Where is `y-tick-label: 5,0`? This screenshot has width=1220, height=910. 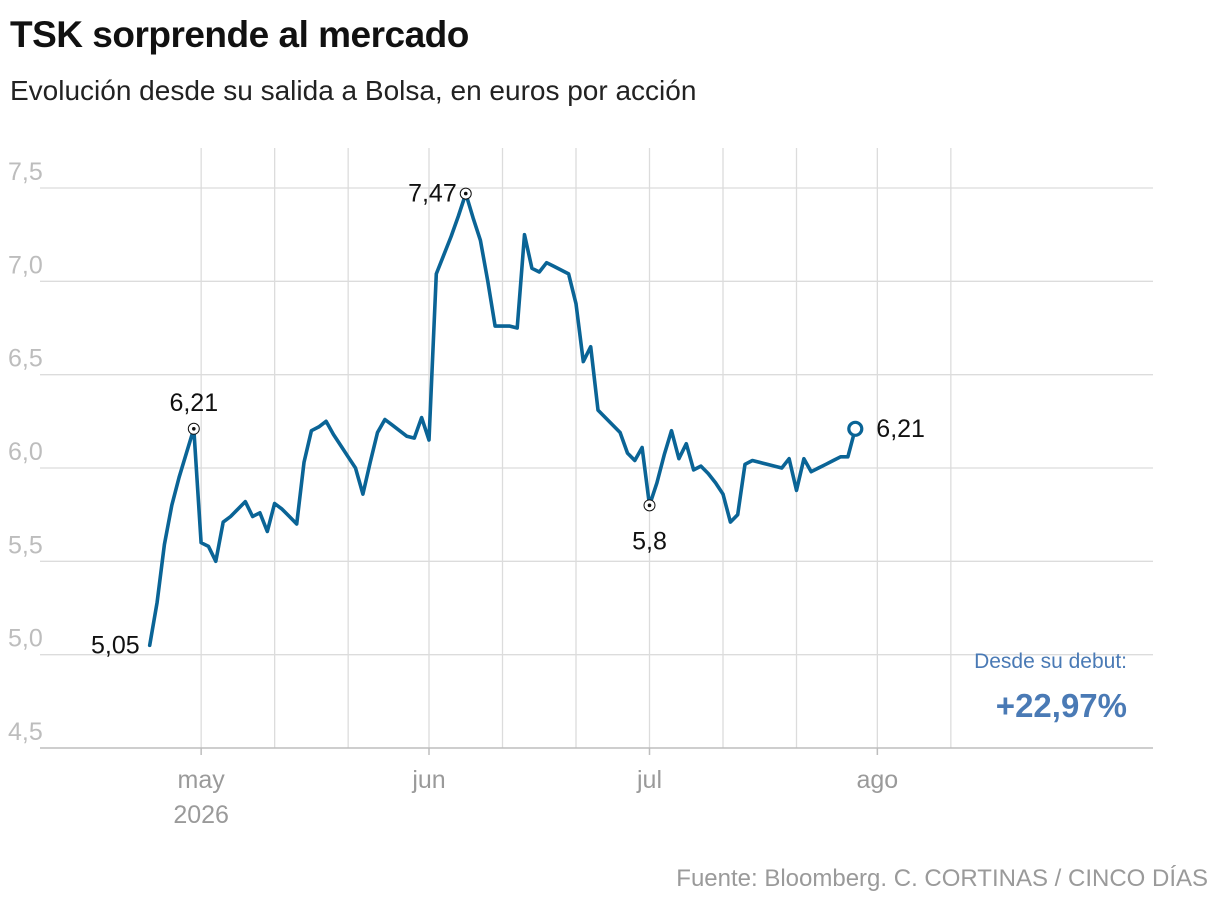
y-tick-label: 5,0 is located at coordinates (25, 639).